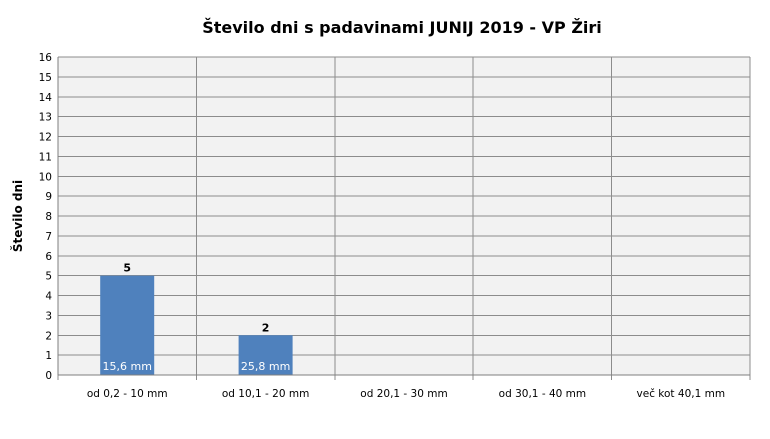 This screenshot has width=770, height=439. What do you see at coordinates (48, 257) in the screenshot?
I see `y-tick-label: 6` at bounding box center [48, 257].